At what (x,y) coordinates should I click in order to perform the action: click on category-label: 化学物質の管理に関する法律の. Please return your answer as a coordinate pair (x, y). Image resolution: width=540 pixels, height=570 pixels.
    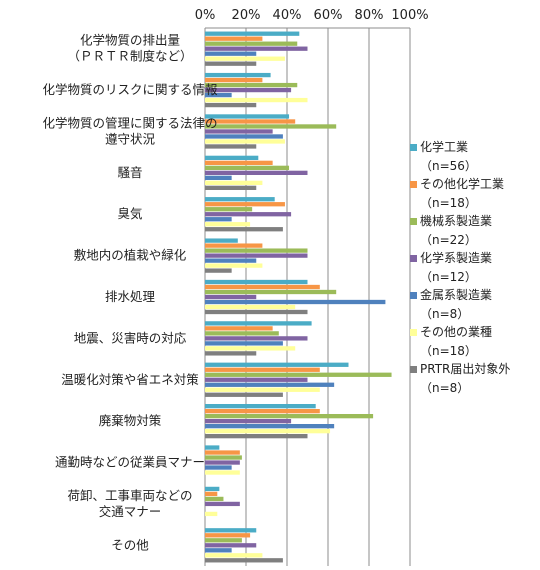
    Looking at the image, I should click on (129, 122).